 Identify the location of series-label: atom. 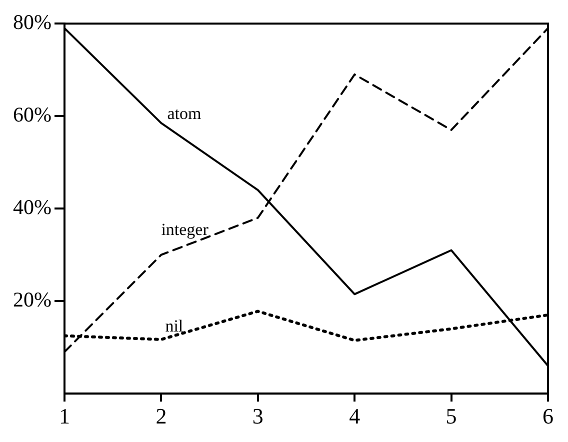
(184, 114).